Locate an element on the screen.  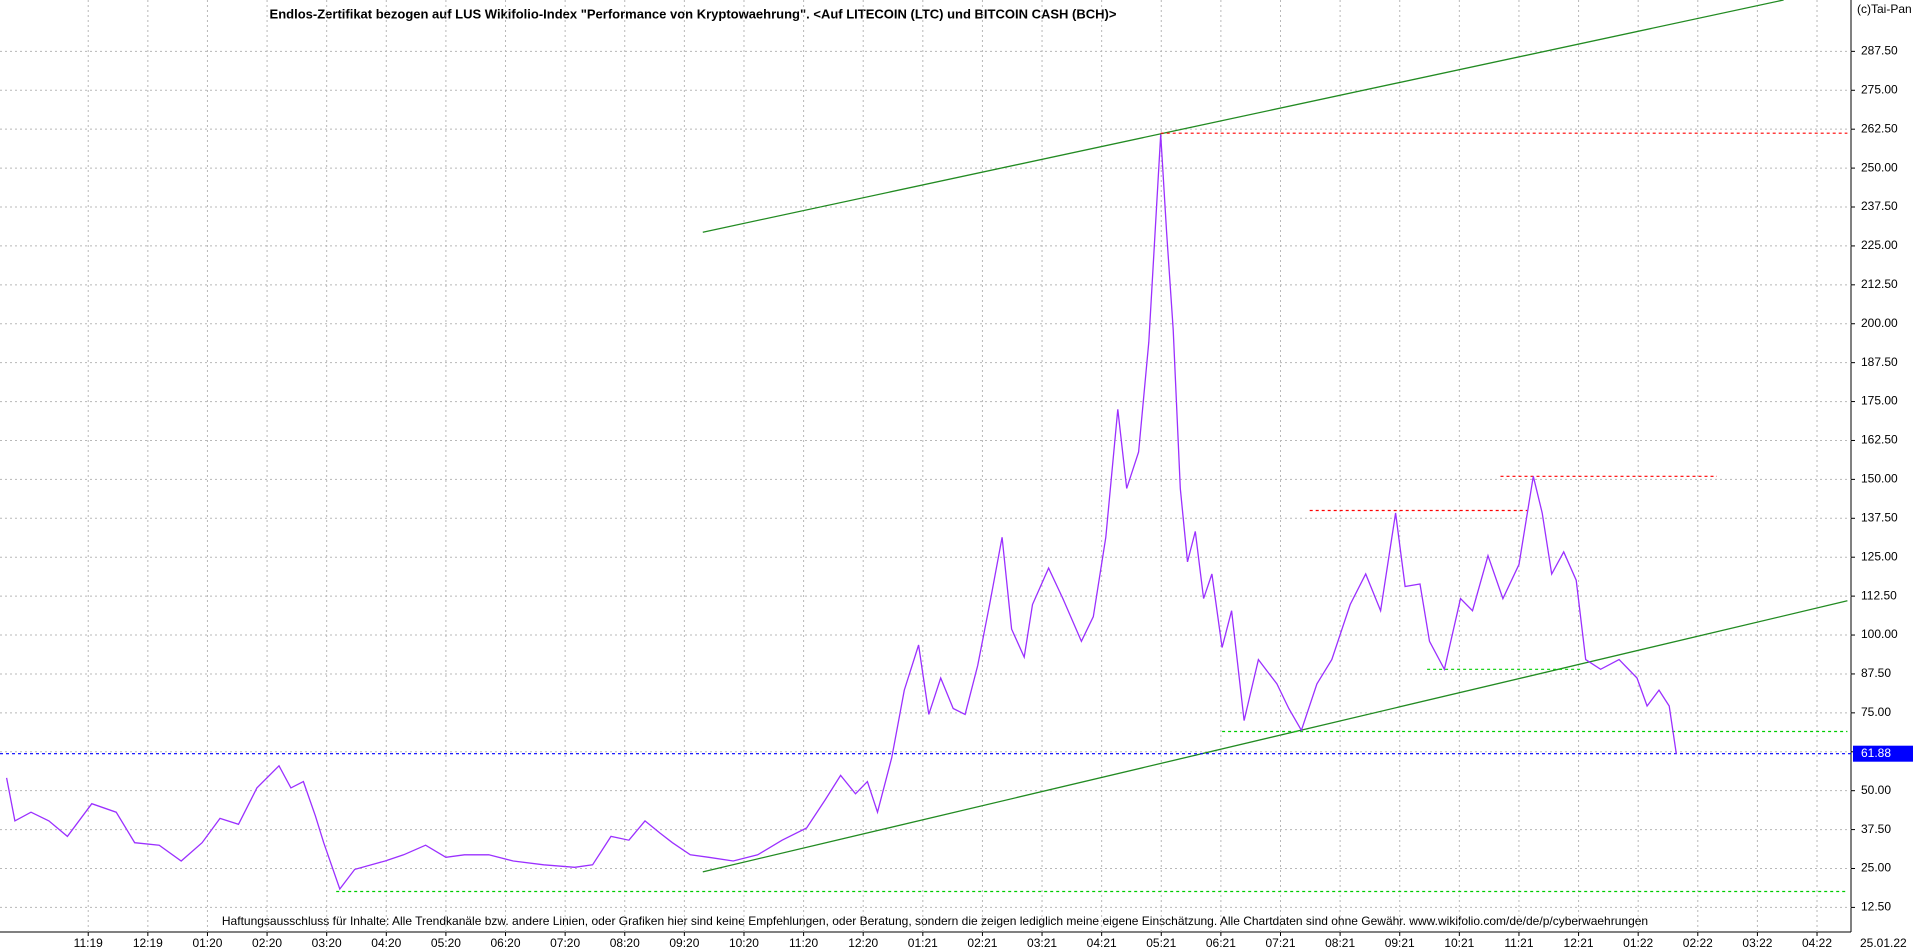
x-tick-label: 03:20 is located at coordinates (327, 943).